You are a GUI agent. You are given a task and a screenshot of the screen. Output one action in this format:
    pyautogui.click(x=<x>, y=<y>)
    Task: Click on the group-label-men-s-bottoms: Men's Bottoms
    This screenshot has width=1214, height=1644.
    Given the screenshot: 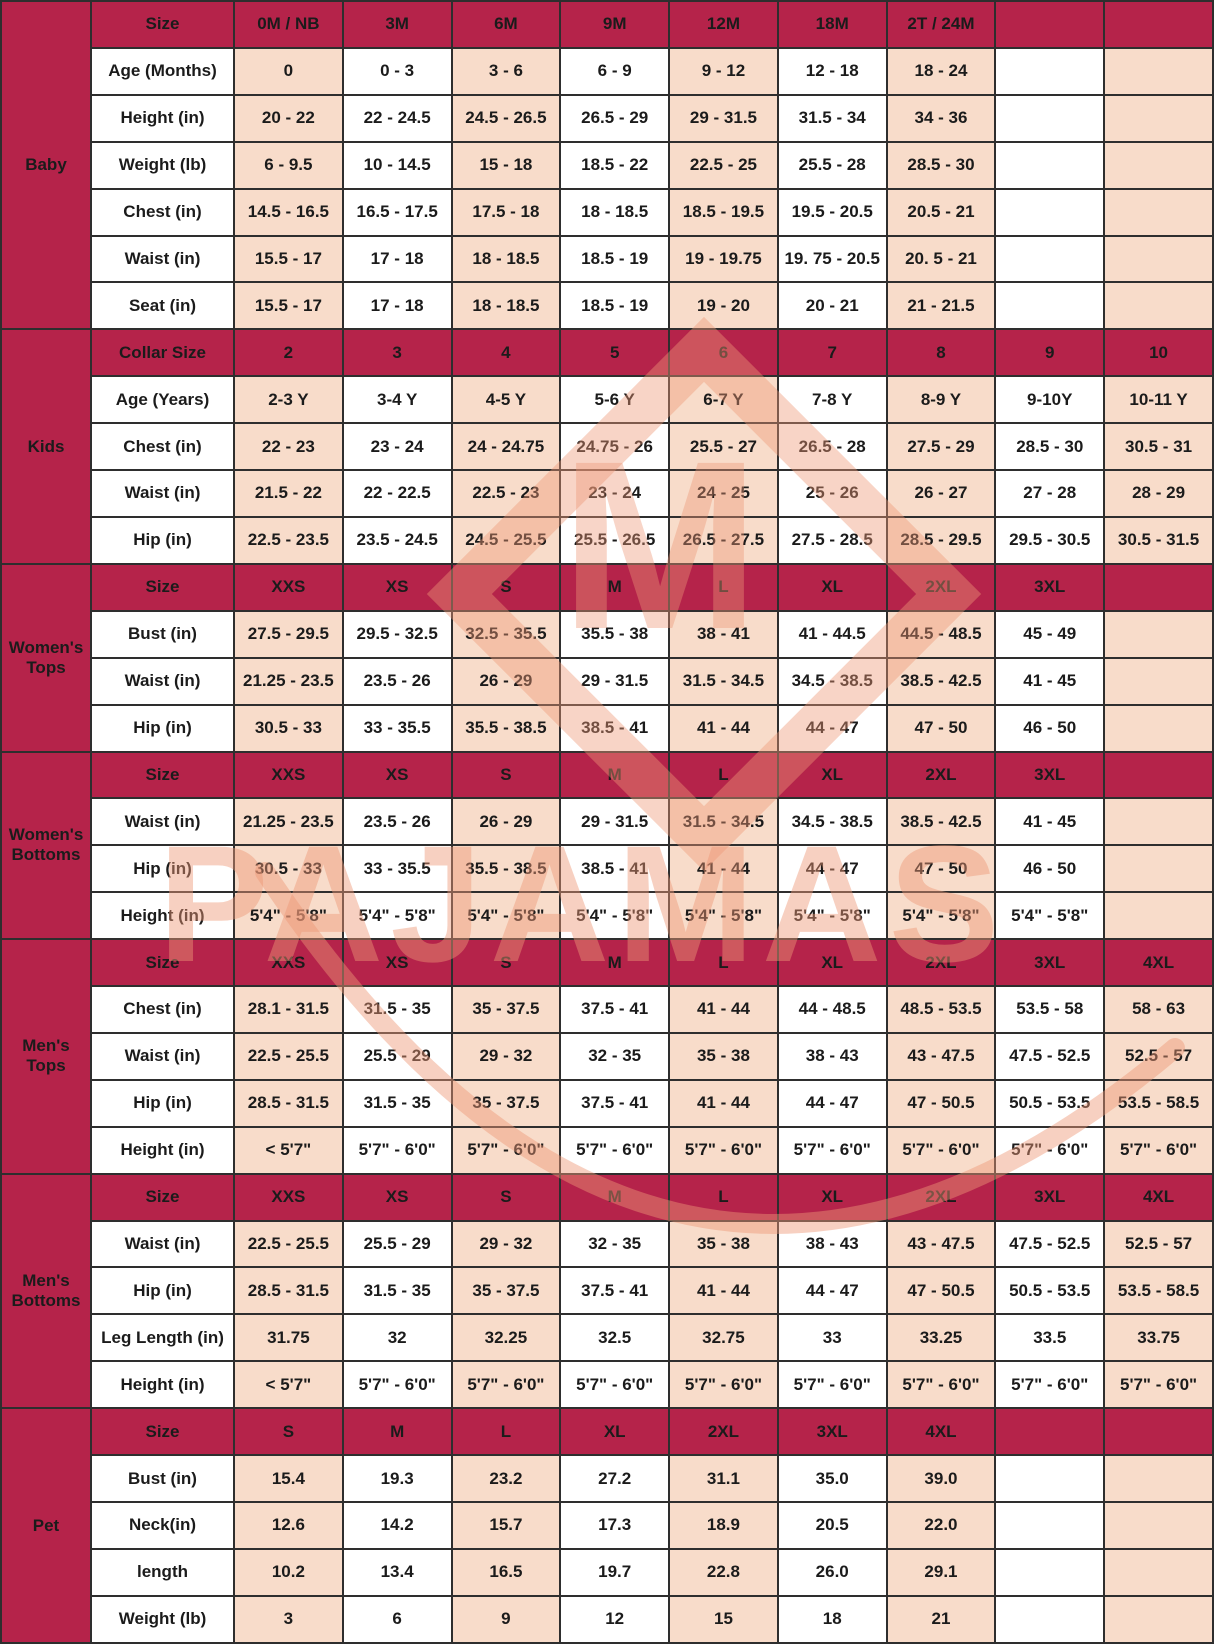 What is the action you would take?
    pyautogui.click(x=46, y=1291)
    